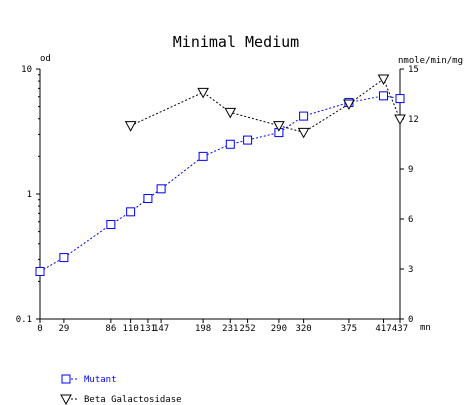 The image size is (472, 405). I want to click on x-tick-label: 147, so click(161, 329).